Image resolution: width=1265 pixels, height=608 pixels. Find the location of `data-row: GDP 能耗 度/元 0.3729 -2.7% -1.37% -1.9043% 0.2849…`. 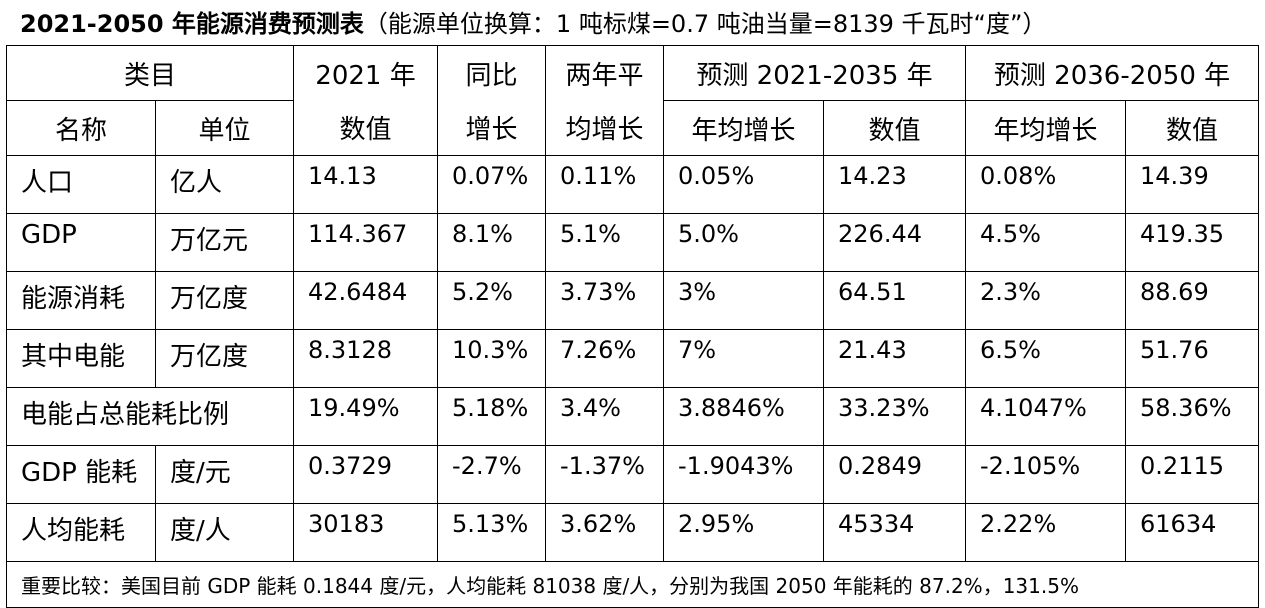

data-row: GDP 能耗 度/元 0.3729 -2.7% -1.37% -1.9043% 0.2849… is located at coordinates (633, 474).